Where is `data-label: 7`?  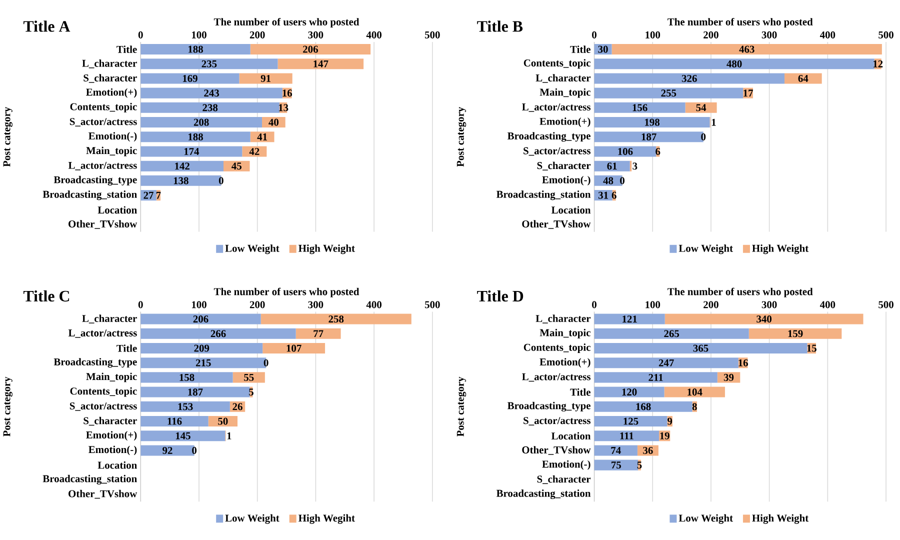 data-label: 7 is located at coordinates (158, 195).